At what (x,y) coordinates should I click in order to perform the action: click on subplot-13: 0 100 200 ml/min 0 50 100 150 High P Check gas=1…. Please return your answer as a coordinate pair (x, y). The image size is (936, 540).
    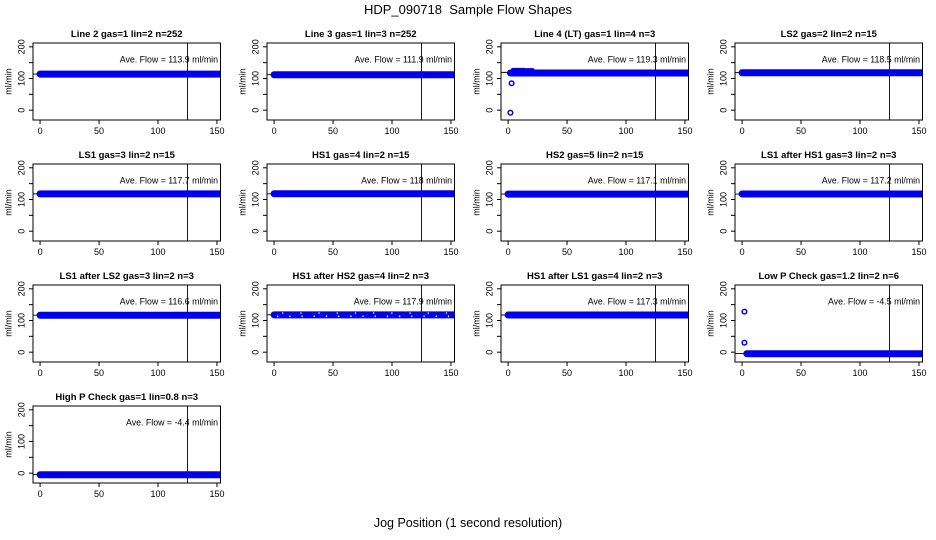
    Looking at the image, I should click on (113, 445).